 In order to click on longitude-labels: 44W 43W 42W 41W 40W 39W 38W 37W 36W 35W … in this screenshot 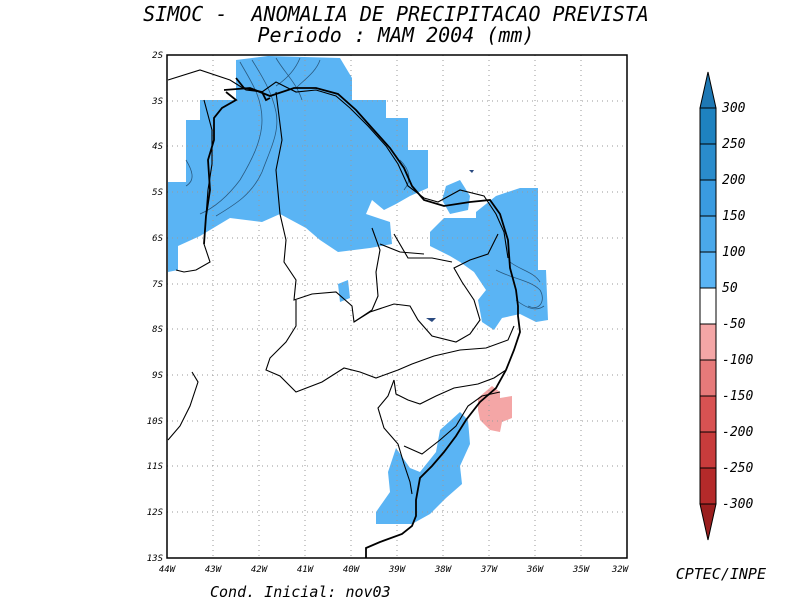, I will do `click(394, 570)`.